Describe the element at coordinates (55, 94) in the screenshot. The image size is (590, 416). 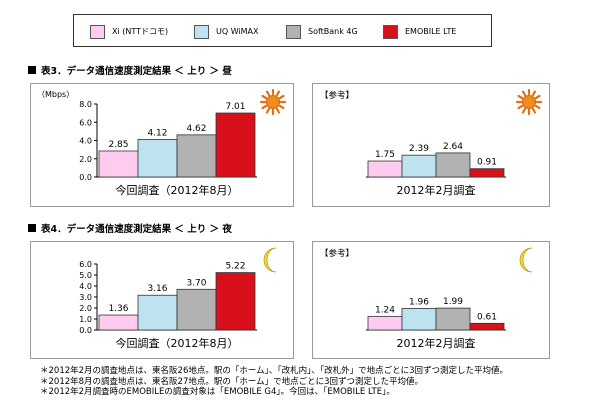
I see `y-axis-label: （Mbps）` at that location.